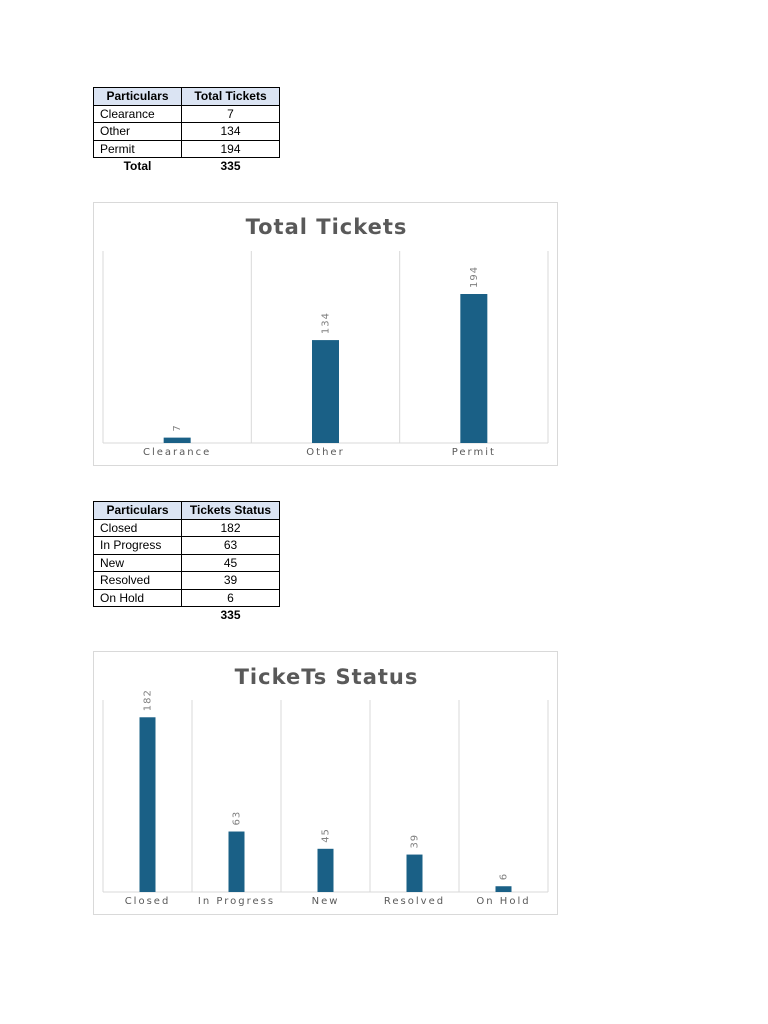 This screenshot has height=1024, width=768. I want to click on table-row: Clearance 7, so click(186, 113).